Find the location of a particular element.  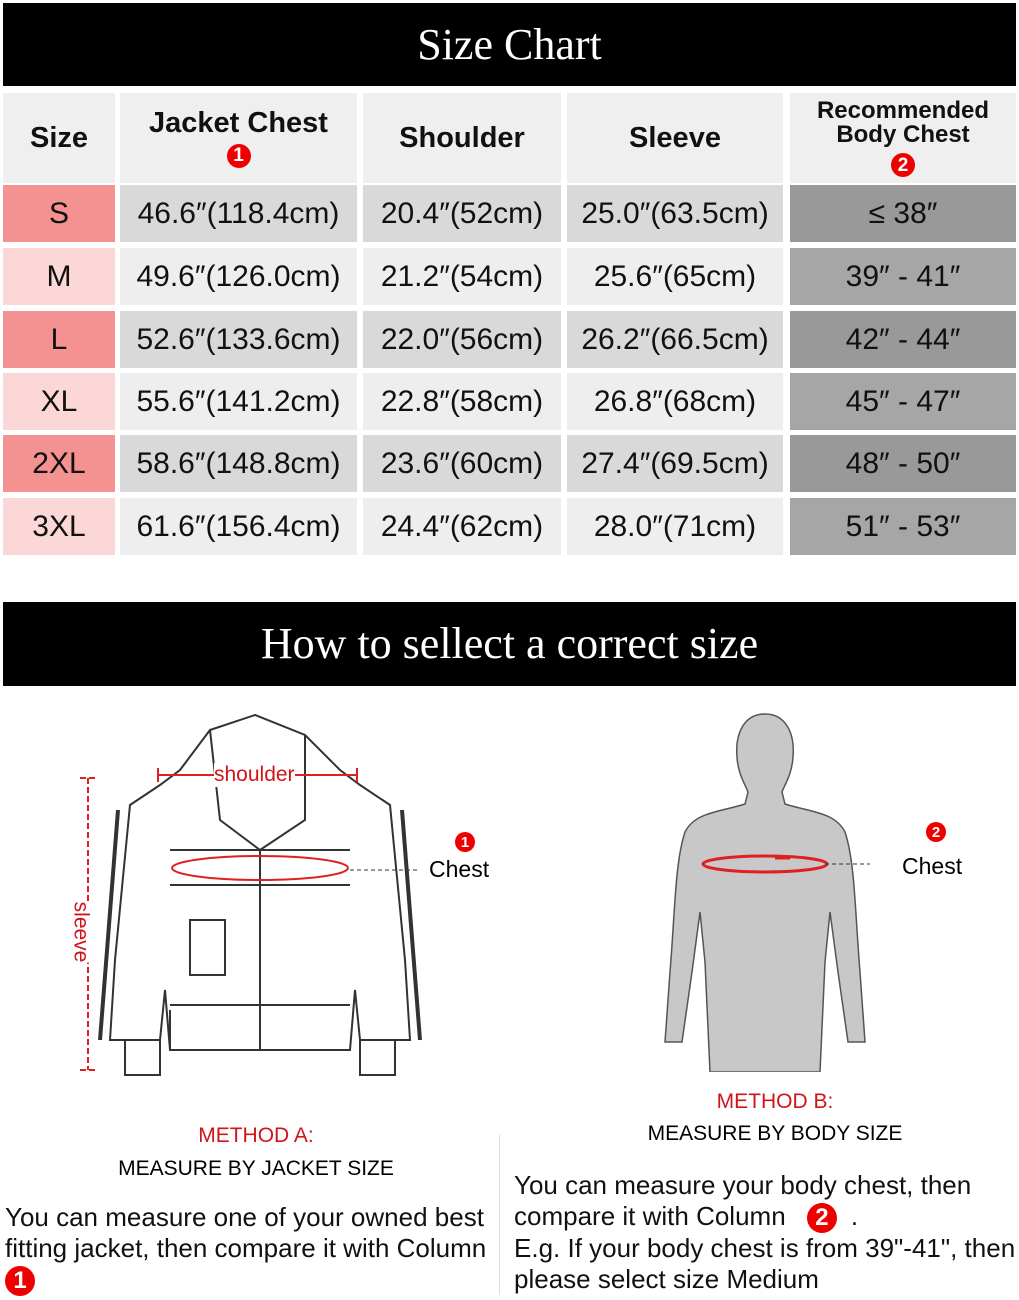

size-chart-title: Size Chart is located at coordinates (509, 44).